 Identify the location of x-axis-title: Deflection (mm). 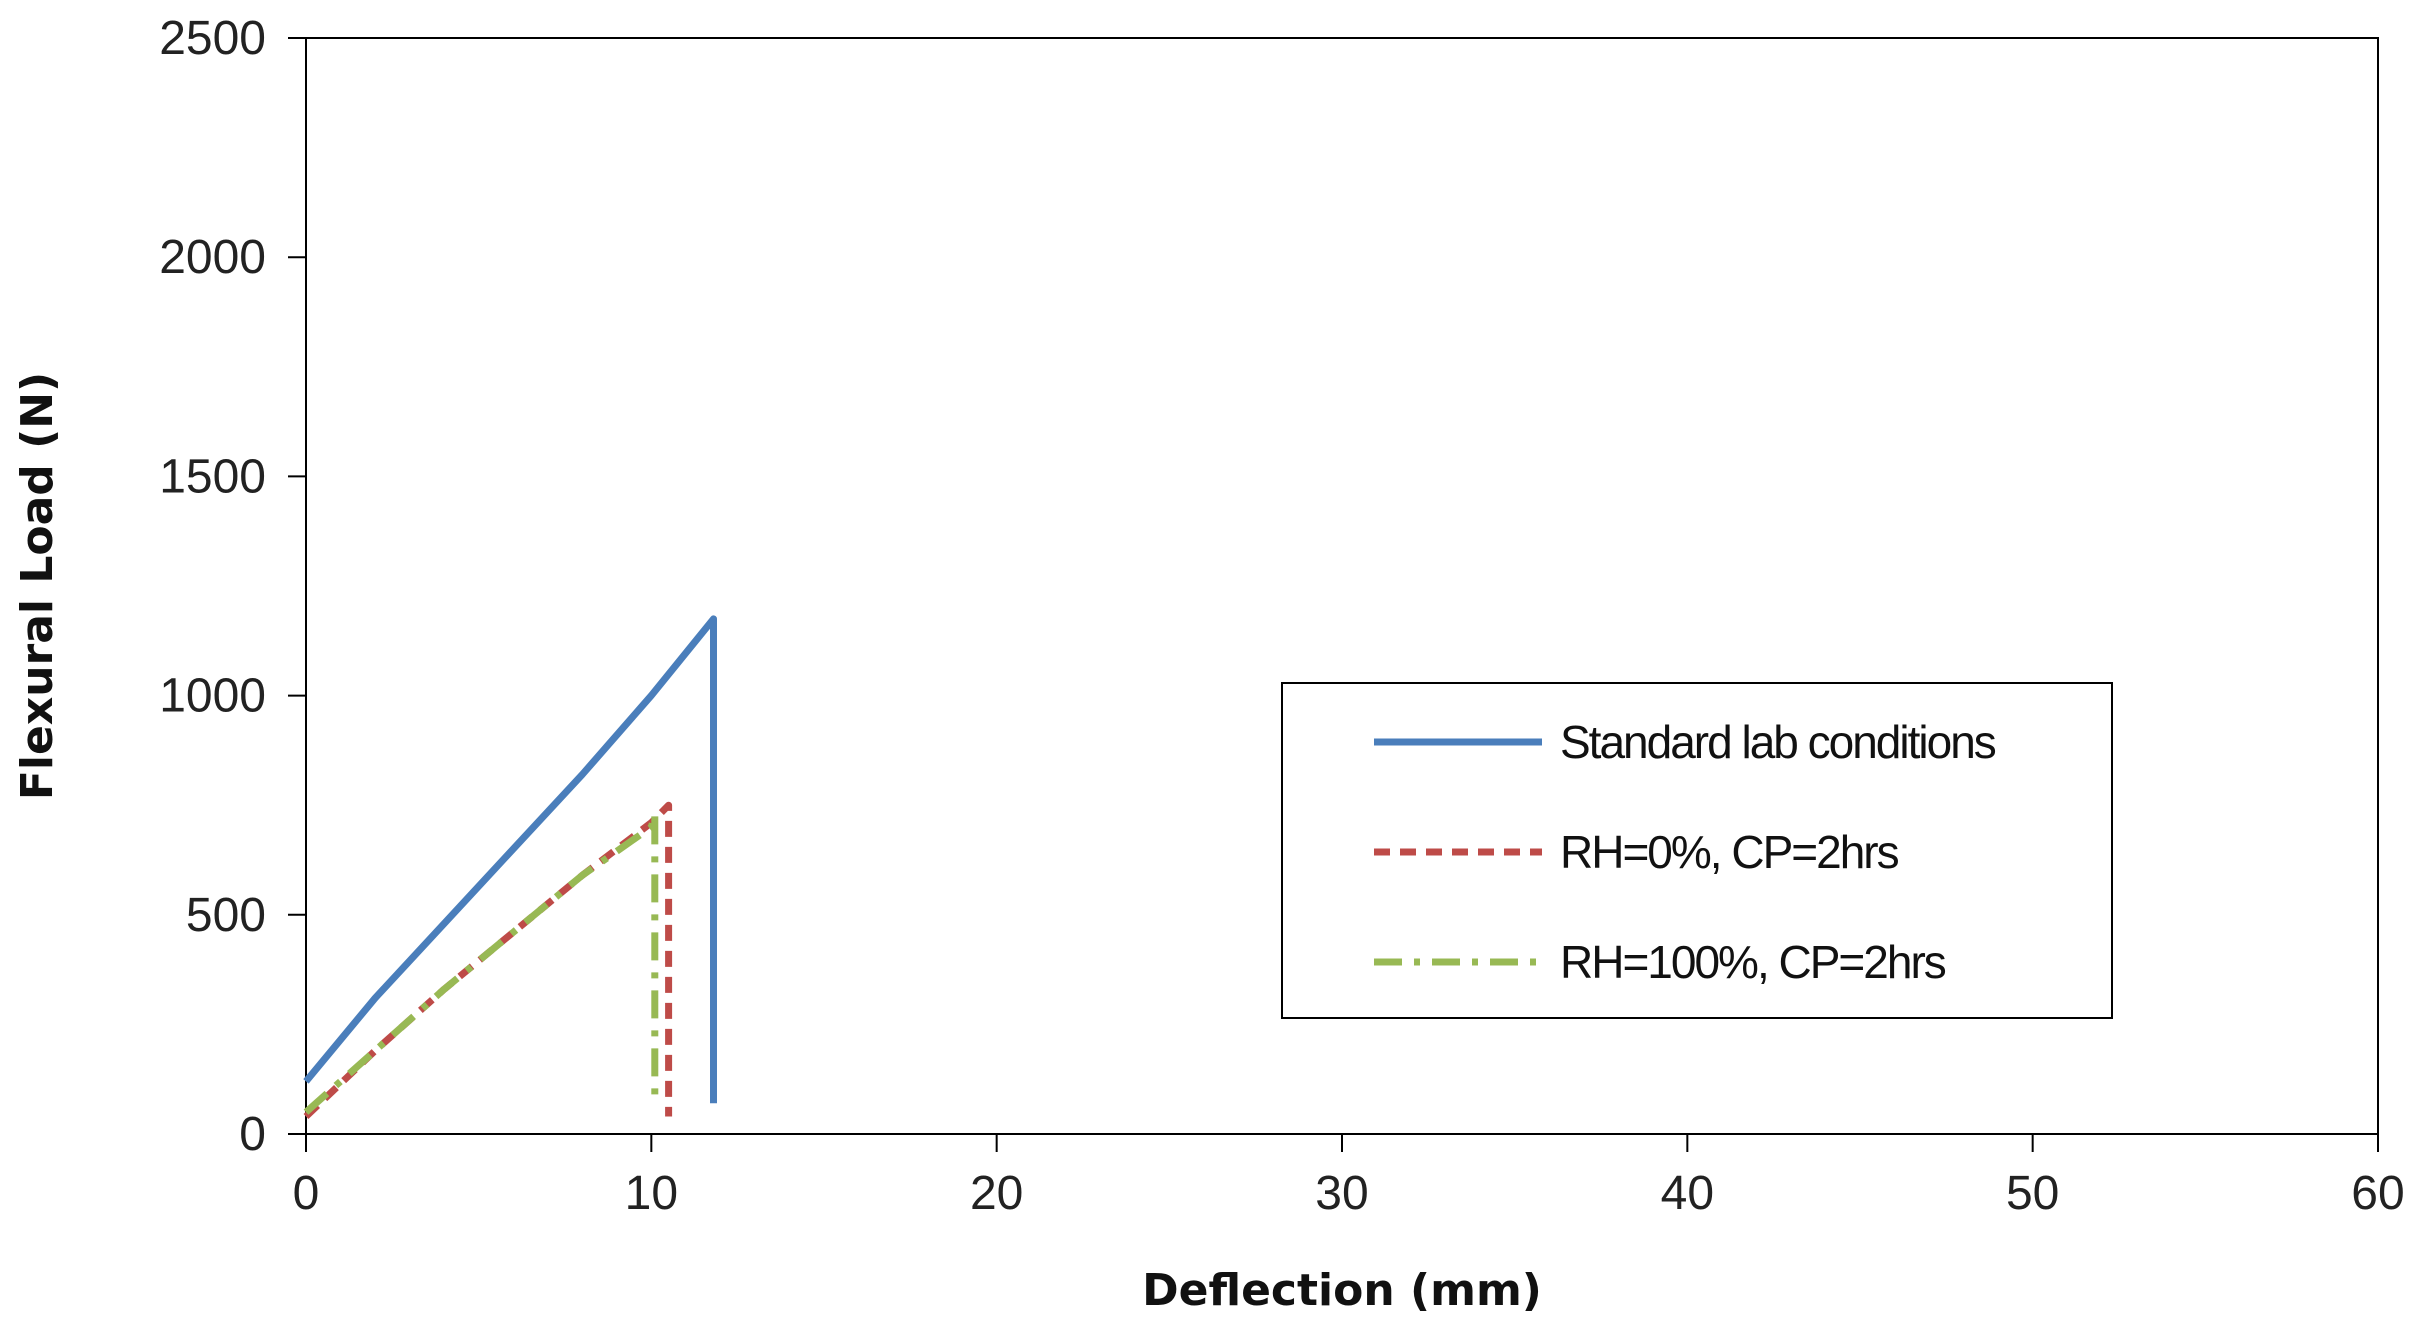
(1342, 1290).